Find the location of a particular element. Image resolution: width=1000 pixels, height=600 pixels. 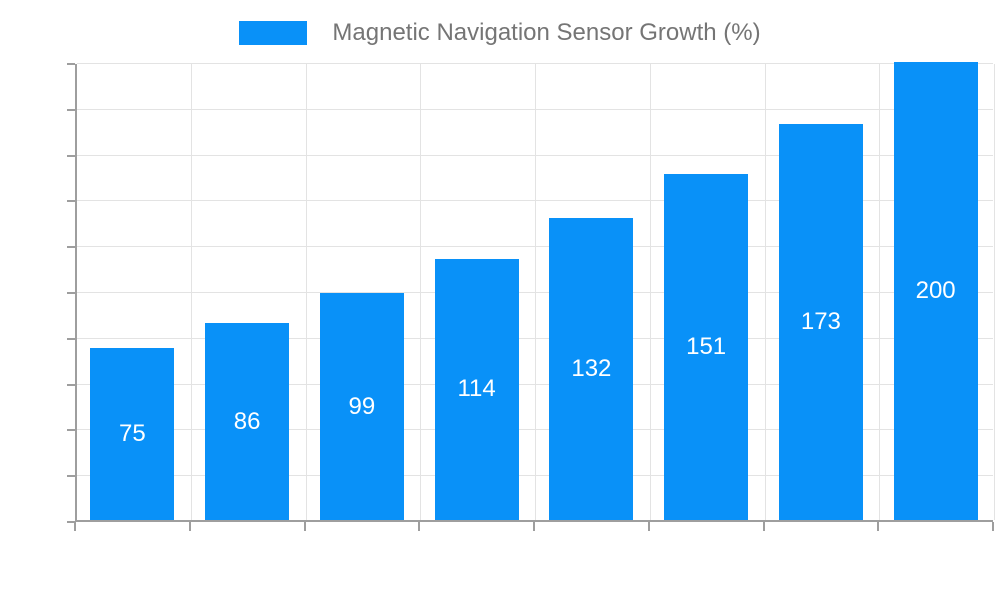

bar-value-label: 99 is located at coordinates (362, 406).